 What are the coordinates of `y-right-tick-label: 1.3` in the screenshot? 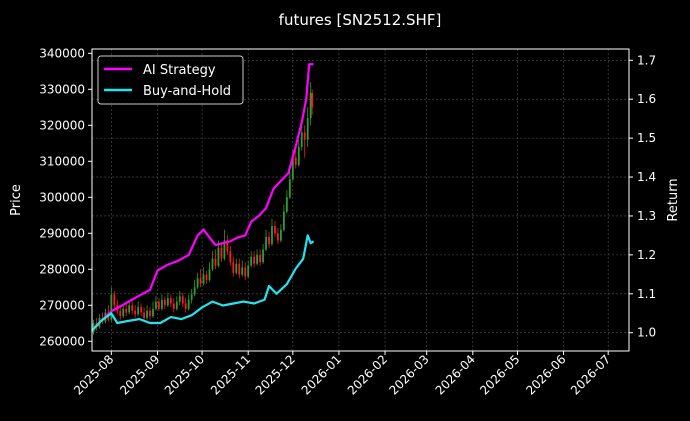 It's located at (646, 216).